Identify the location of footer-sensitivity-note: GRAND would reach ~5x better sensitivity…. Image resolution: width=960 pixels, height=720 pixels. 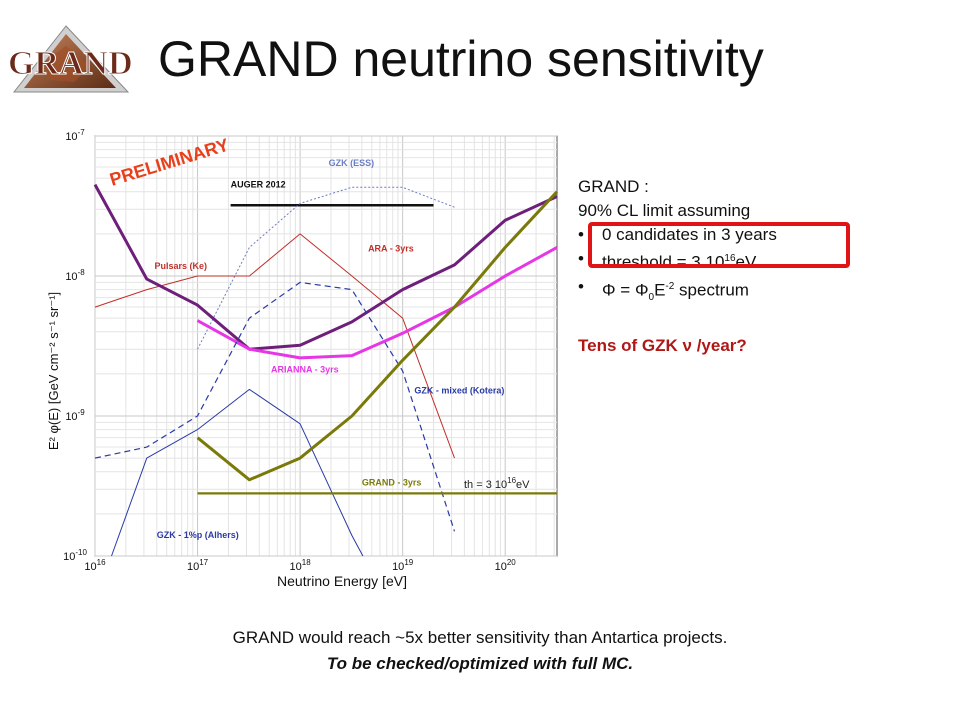
(480, 637).